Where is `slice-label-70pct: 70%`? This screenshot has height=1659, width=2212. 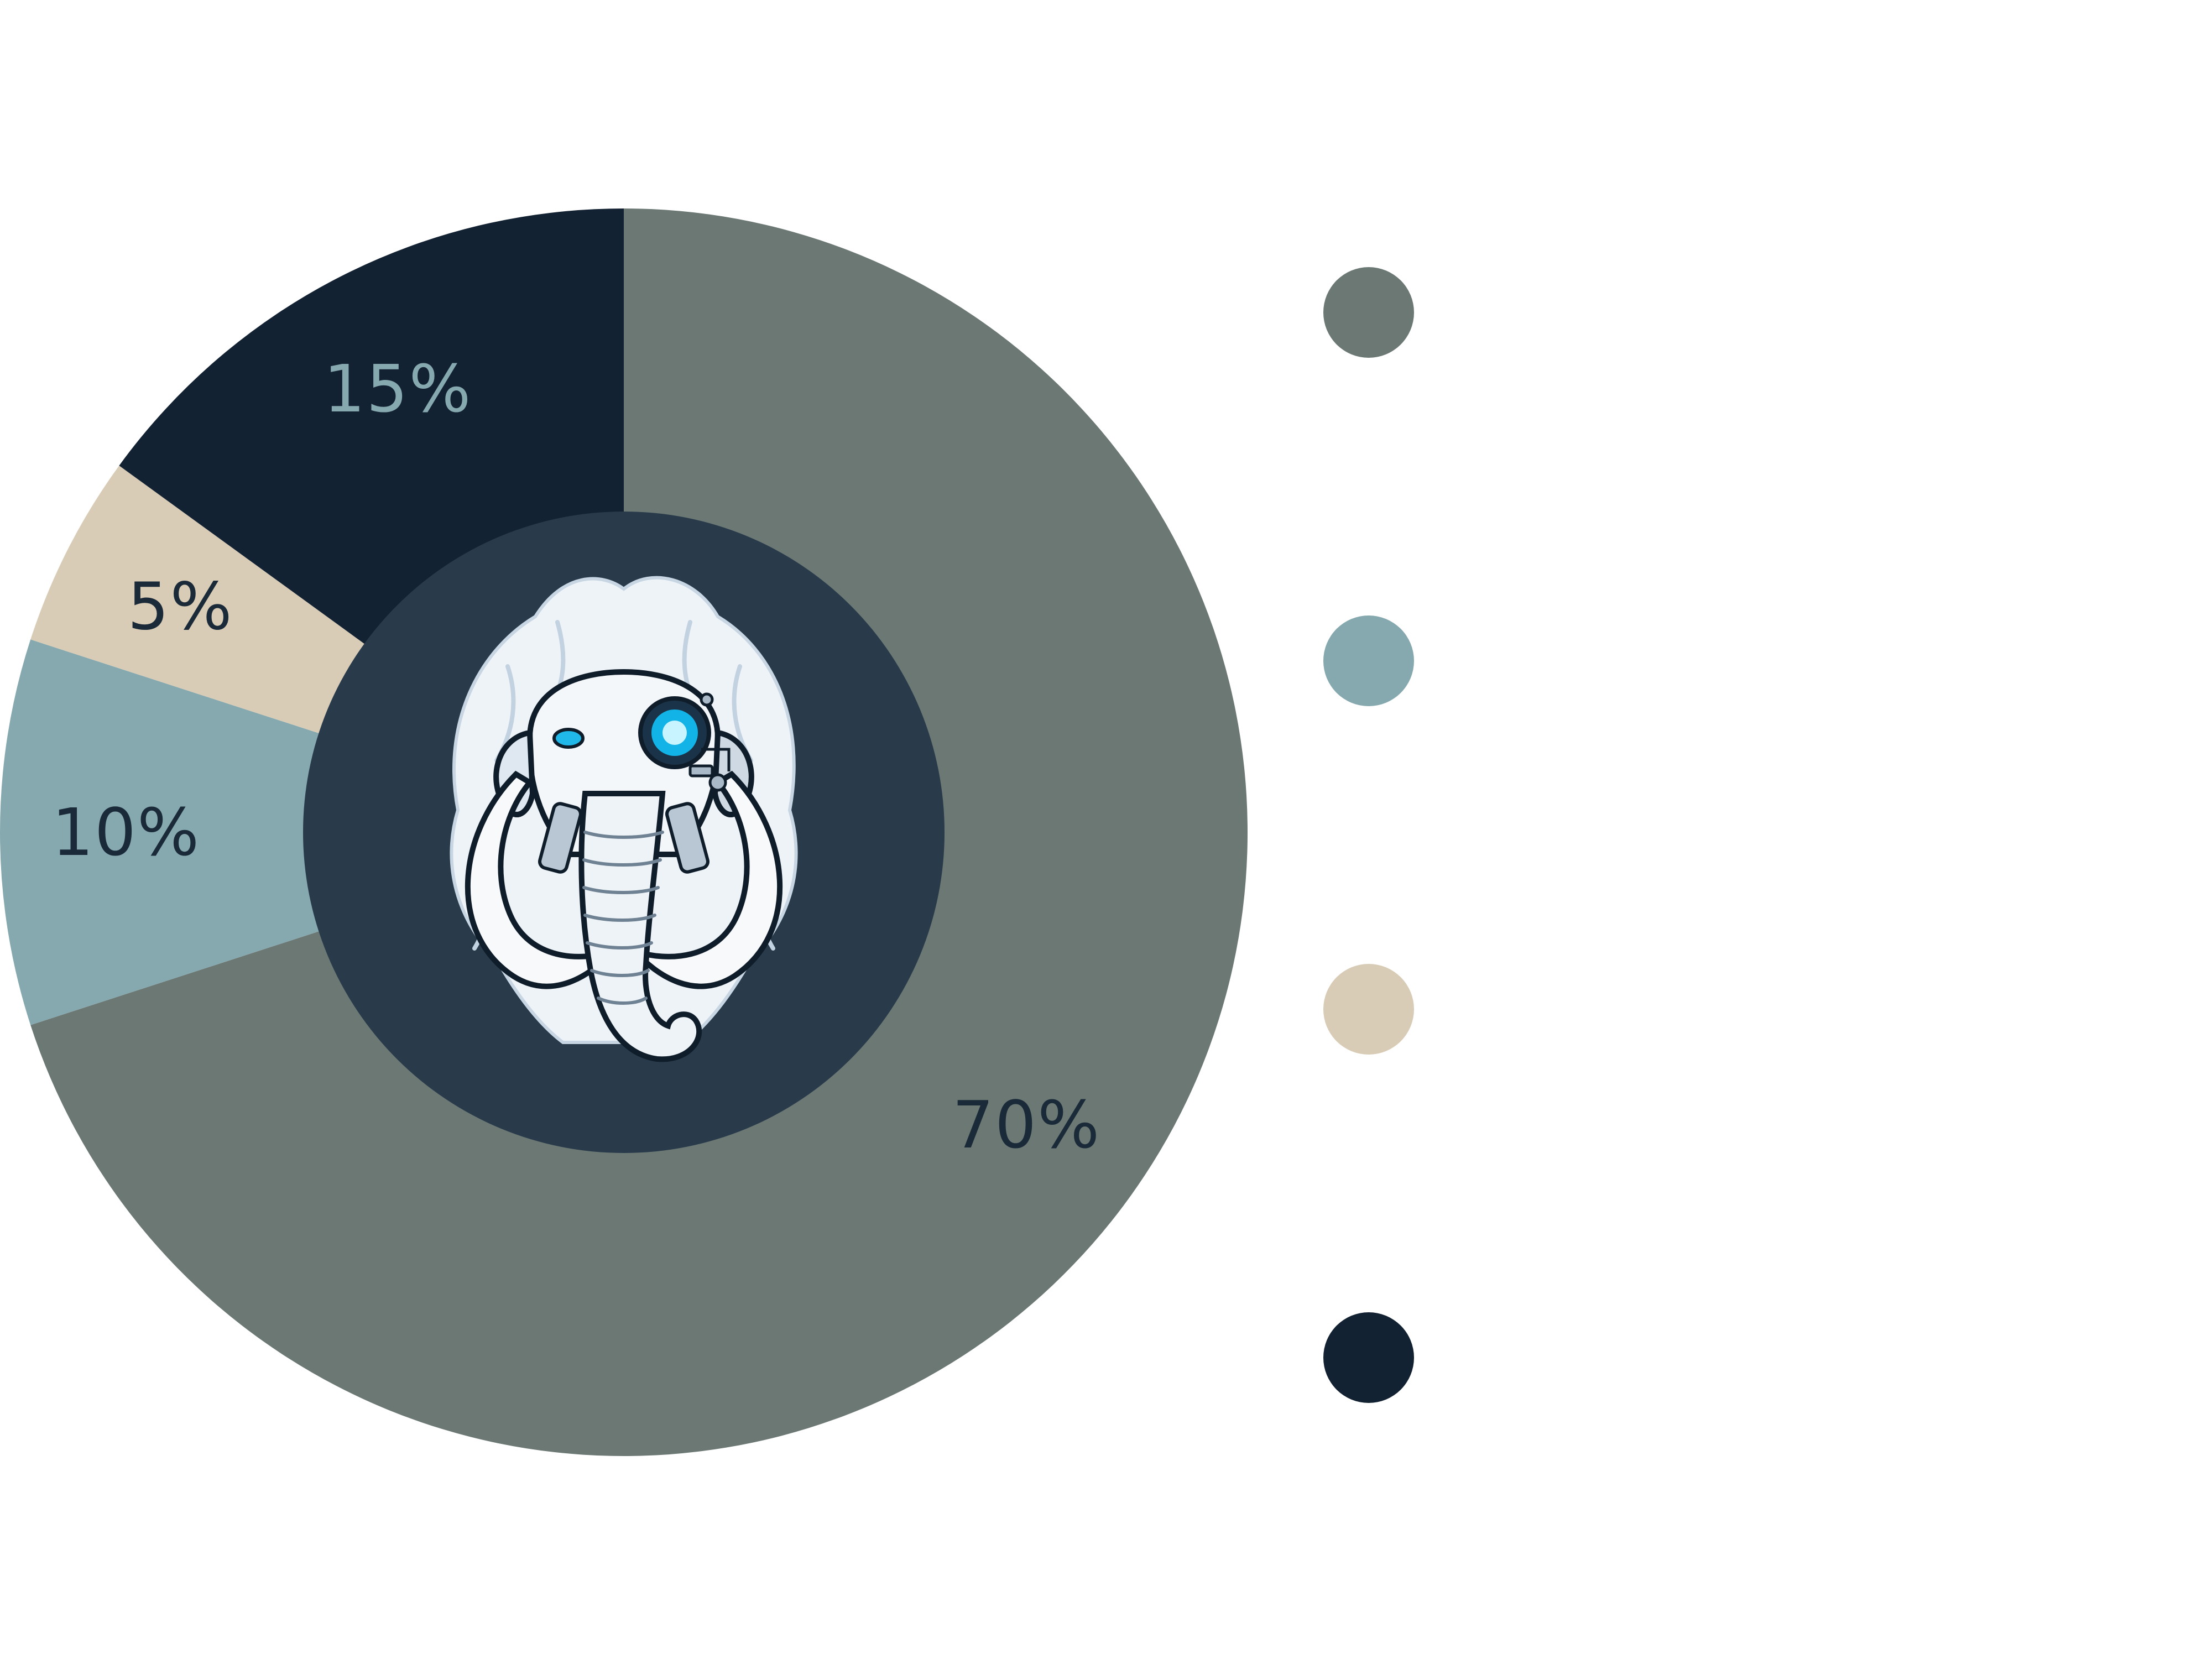 slice-label-70pct: 70% is located at coordinates (1026, 1125).